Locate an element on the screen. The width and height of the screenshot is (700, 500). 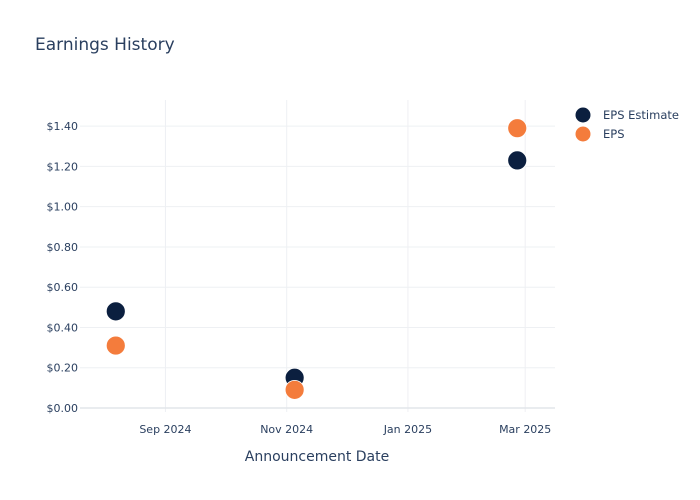
x-tick-label: Nov 2024 is located at coordinates (286, 429).